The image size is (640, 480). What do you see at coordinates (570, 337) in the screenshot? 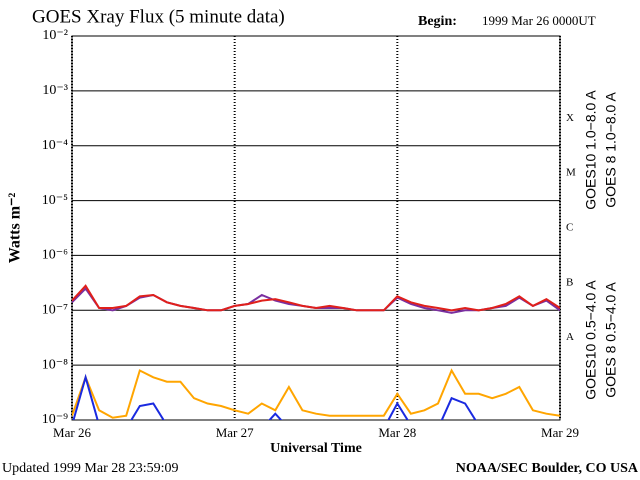
I see `flare-class: A` at bounding box center [570, 337].